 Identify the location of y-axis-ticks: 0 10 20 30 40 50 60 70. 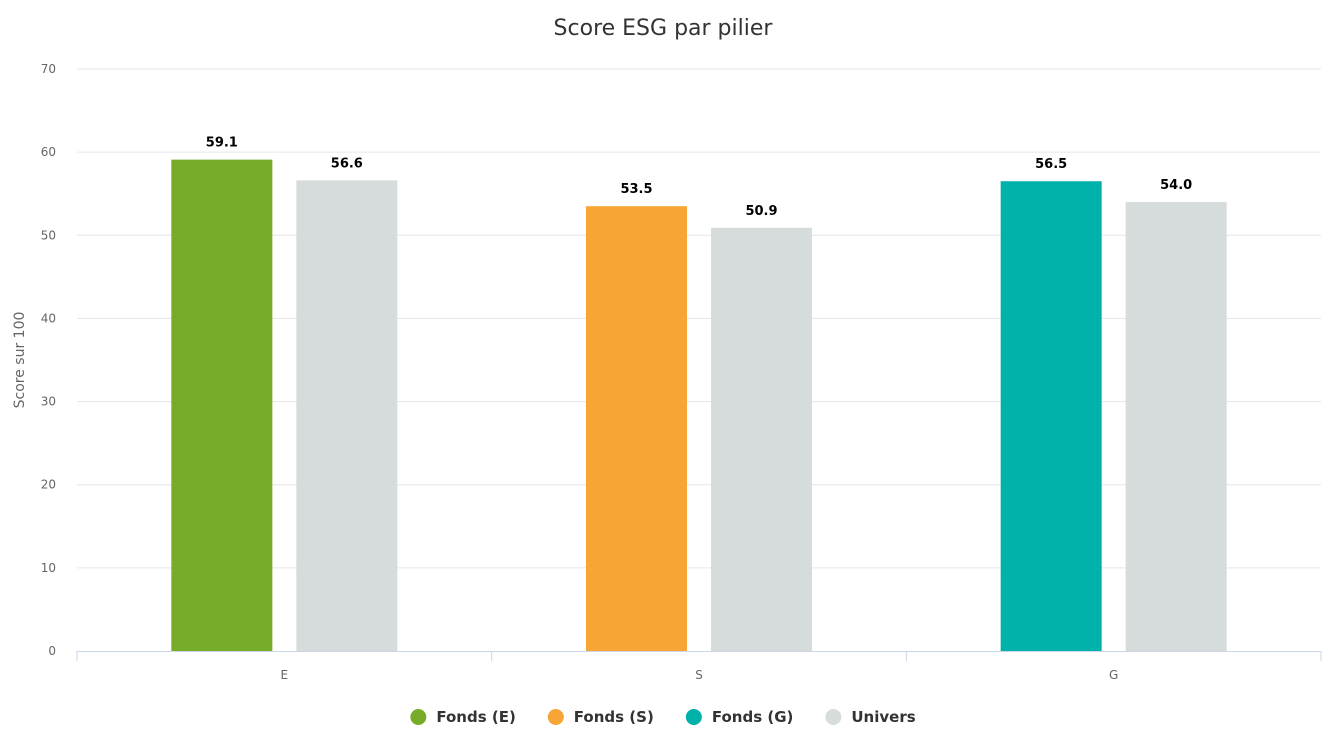
(48, 360).